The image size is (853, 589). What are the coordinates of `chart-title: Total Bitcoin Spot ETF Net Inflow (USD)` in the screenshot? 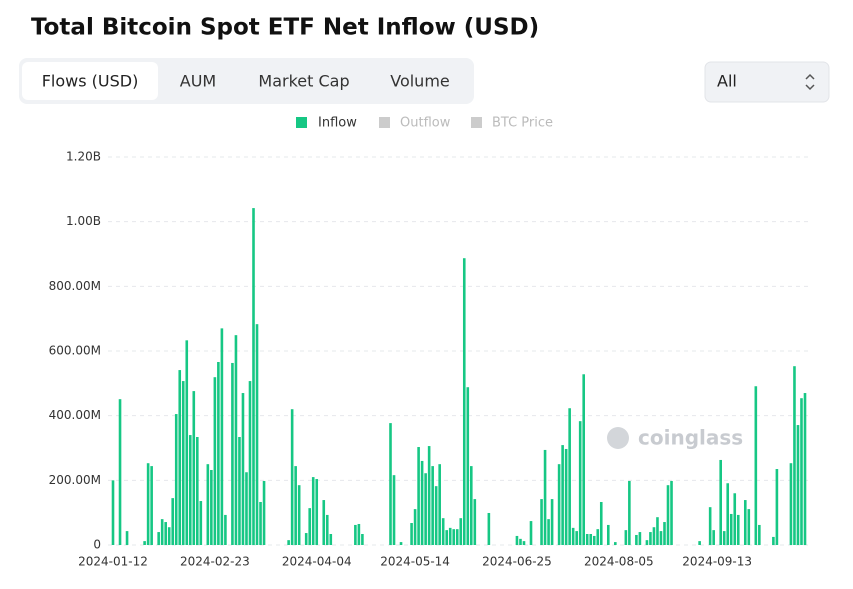 It's located at (285, 28).